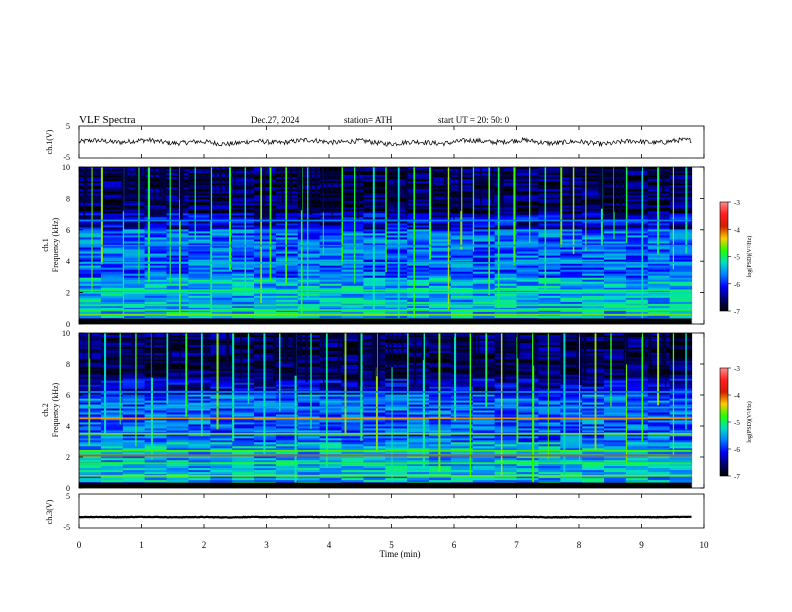 Image resolution: width=792 pixels, height=612 pixels. I want to click on time-axis-label: Time (min), so click(400, 554).